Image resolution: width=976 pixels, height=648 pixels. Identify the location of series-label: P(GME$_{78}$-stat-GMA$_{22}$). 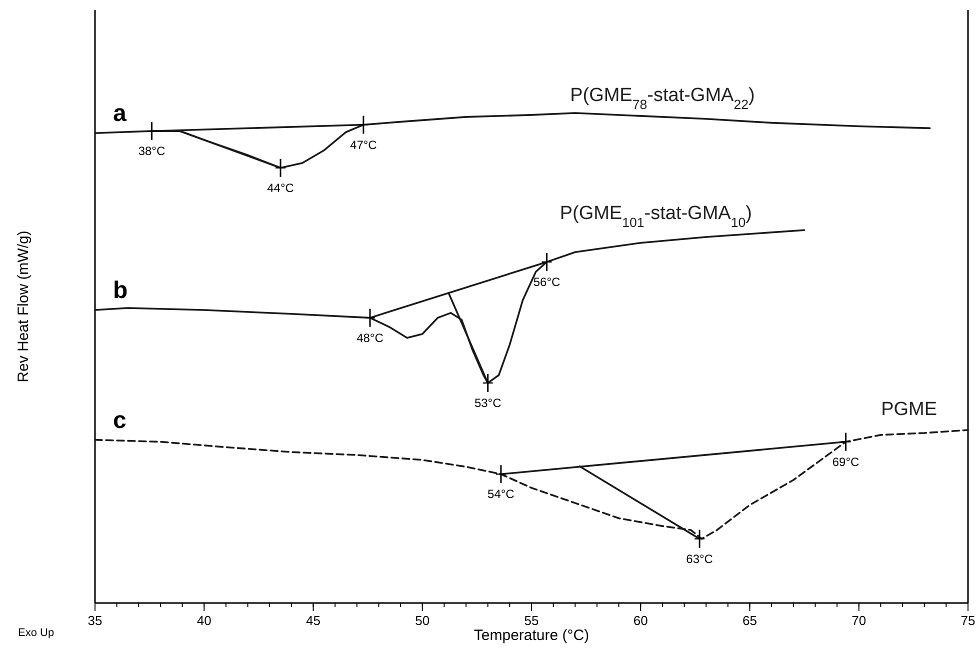
(662, 98).